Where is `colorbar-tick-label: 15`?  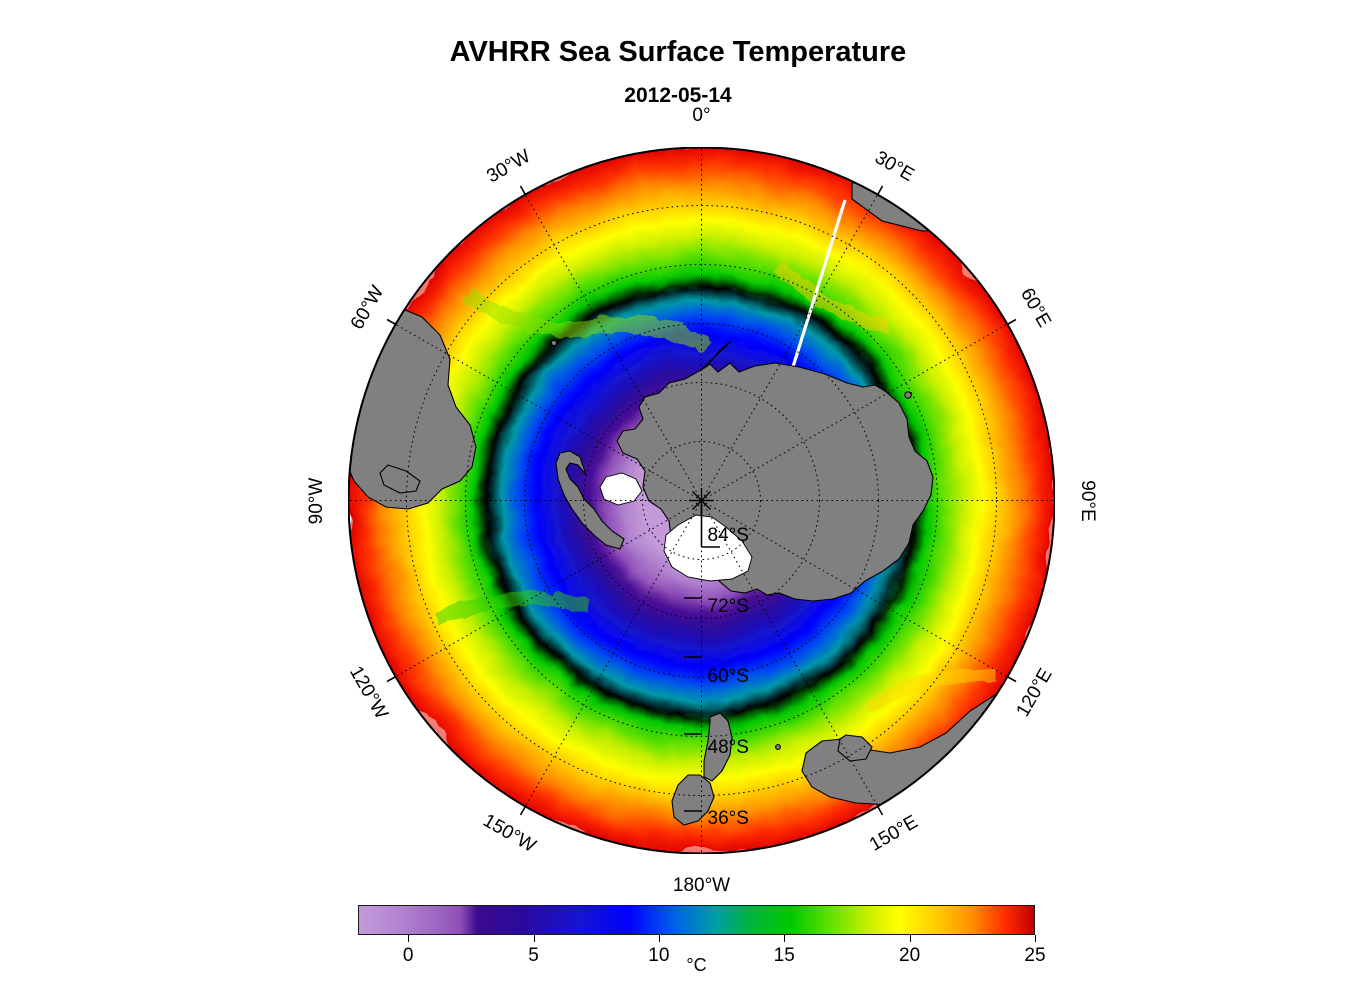
colorbar-tick-label: 15 is located at coordinates (784, 955).